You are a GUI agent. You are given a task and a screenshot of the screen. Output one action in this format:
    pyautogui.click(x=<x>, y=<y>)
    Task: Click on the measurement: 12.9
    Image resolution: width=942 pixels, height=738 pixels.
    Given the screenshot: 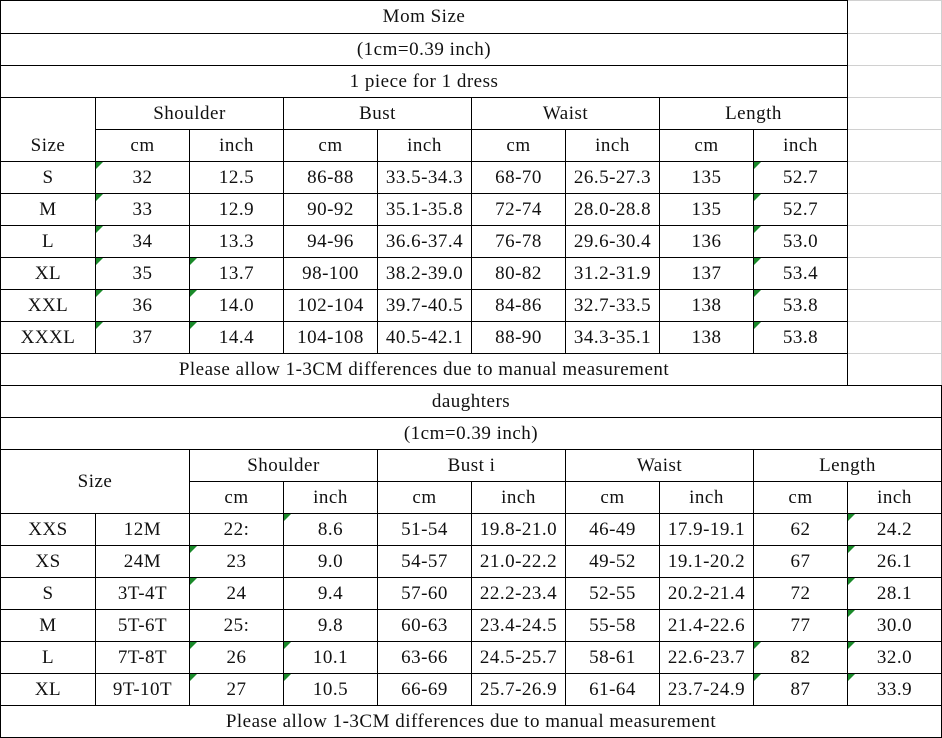 What is the action you would take?
    pyautogui.click(x=236, y=209)
    